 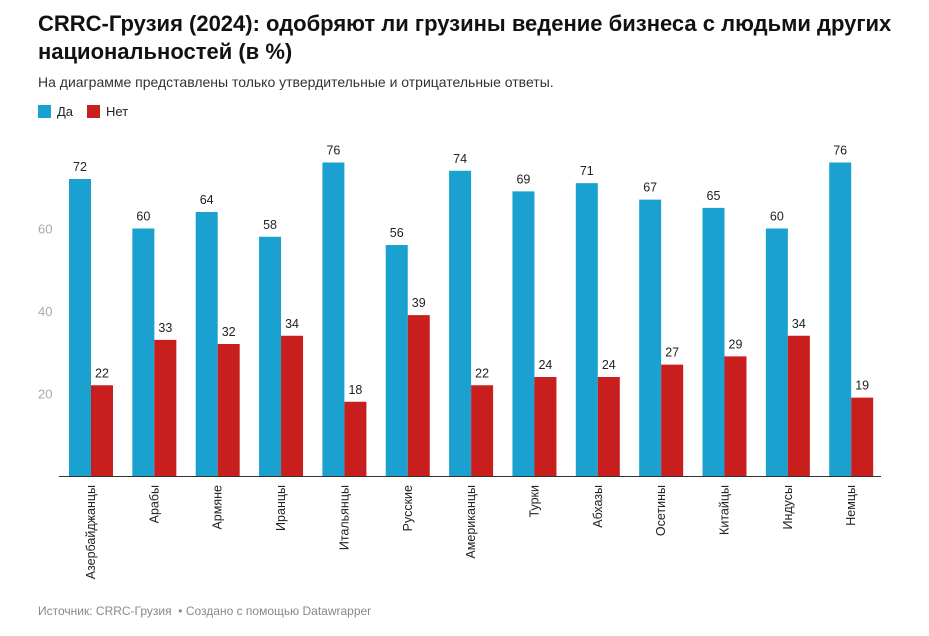 I want to click on legend-item-no: Нет, so click(x=107, y=111).